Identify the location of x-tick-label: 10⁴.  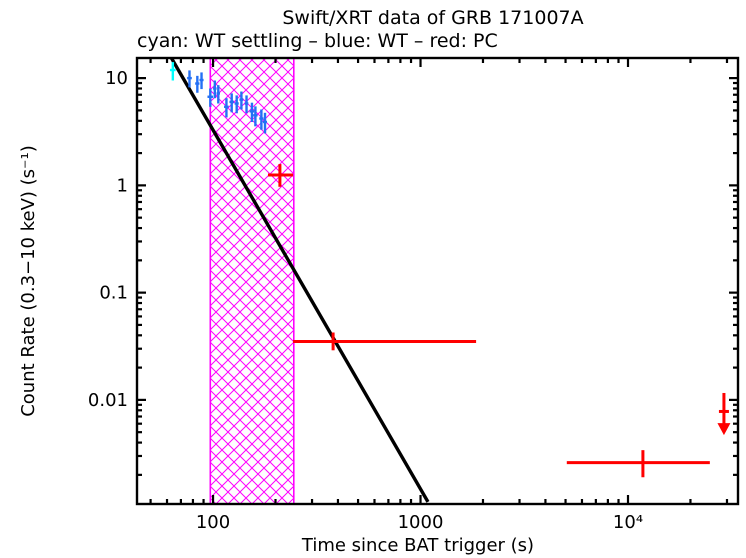
(628, 522).